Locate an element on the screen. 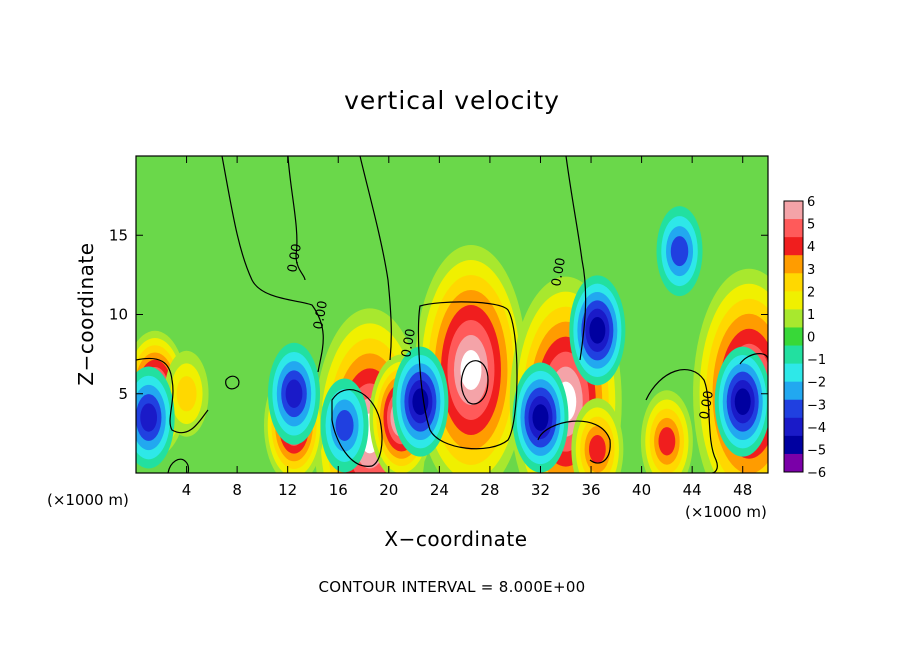 The width and height of the screenshot is (904, 654). x-tick-label: 4 is located at coordinates (187, 490).